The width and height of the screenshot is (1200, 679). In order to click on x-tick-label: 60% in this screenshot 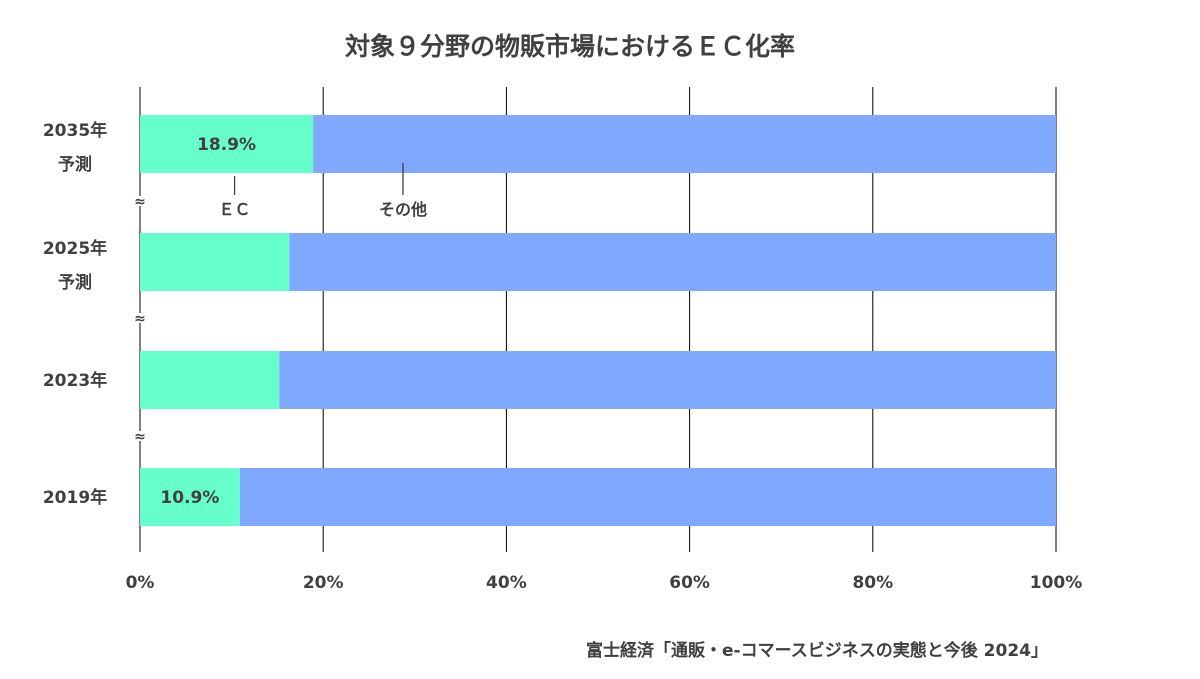, I will do `click(689, 583)`.